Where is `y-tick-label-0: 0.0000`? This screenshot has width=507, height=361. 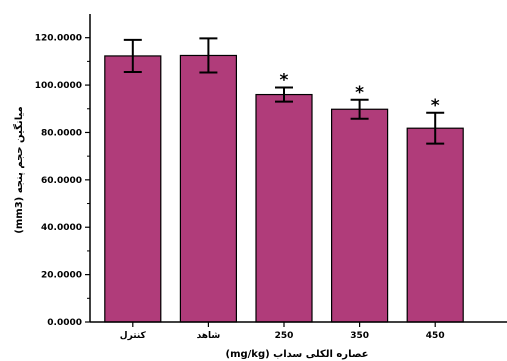
y-tick-label-0: 0.0000 is located at coordinates (64, 323).